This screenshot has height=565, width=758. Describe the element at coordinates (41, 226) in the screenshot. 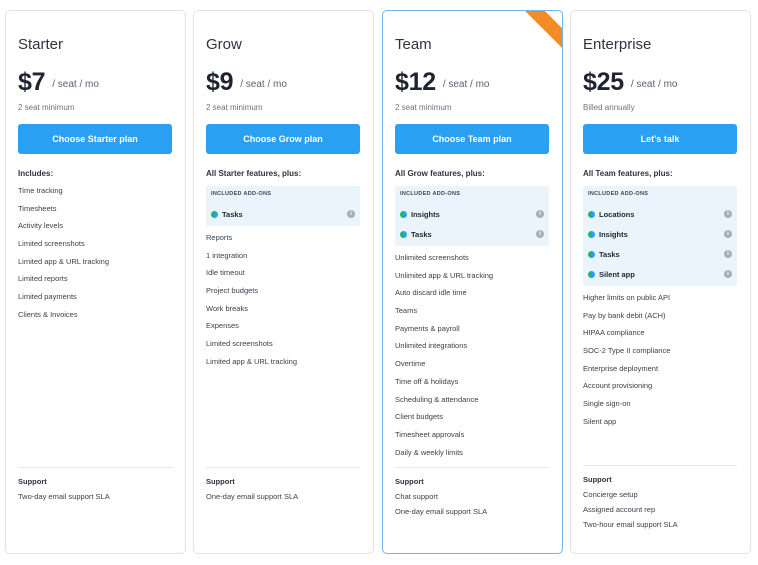

I see `feature-item: Activity levels` at that location.